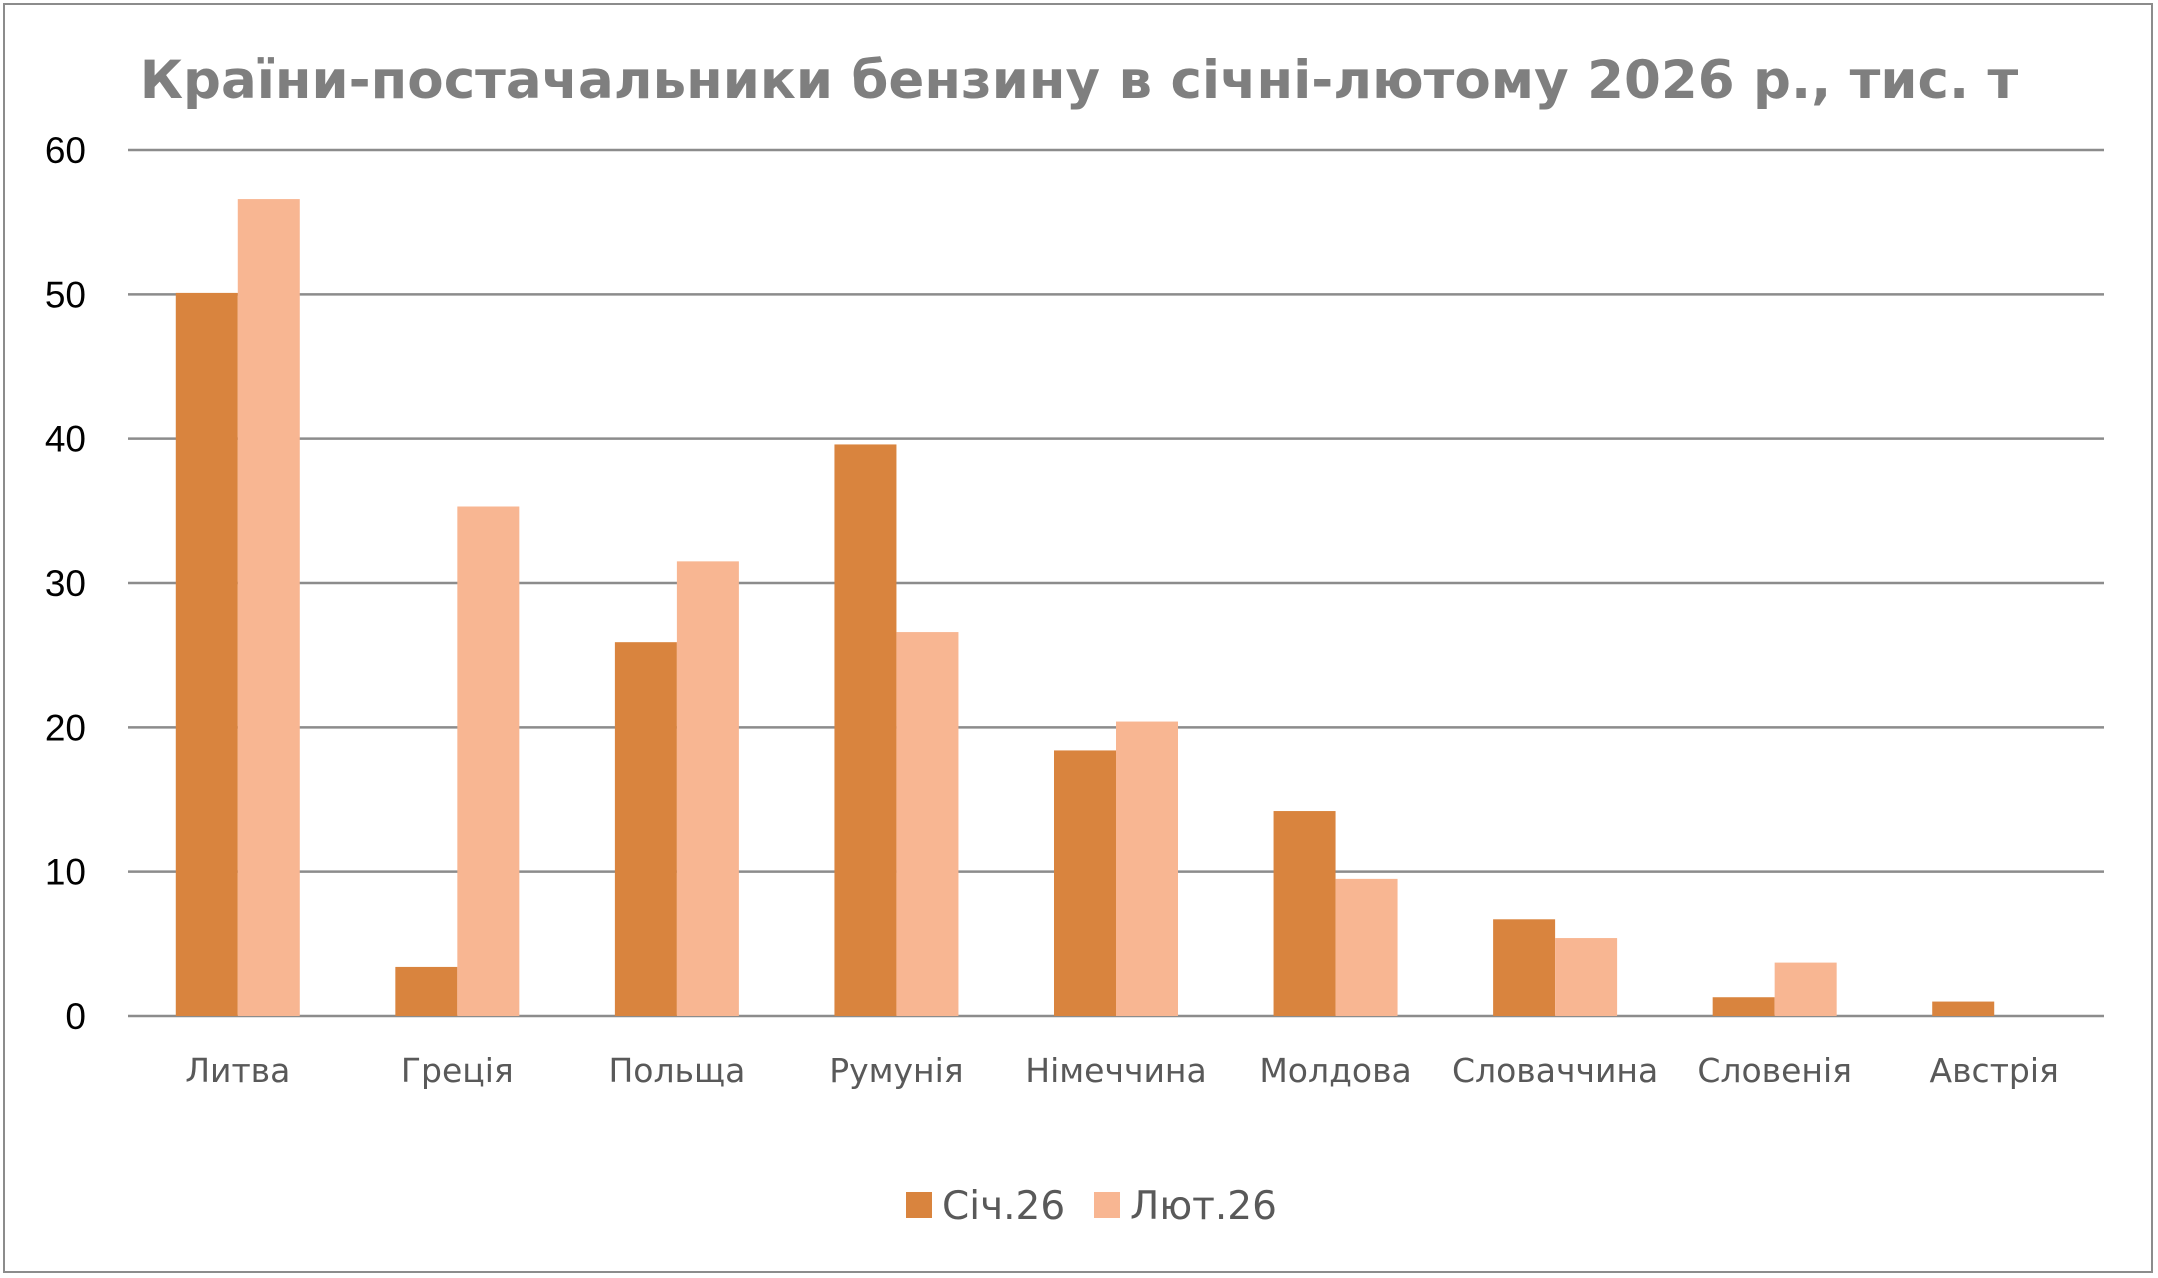  Describe the element at coordinates (1555, 1070) in the screenshot. I see `x-category-label: Словаччина` at that location.